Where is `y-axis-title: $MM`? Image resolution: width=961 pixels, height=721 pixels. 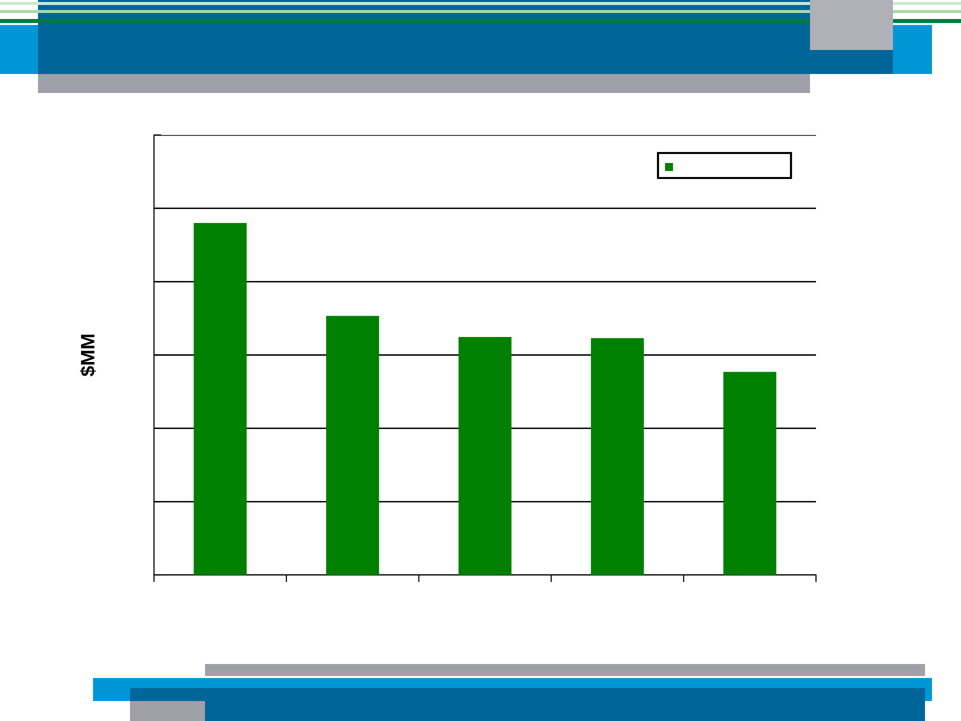 y-axis-title: $MM is located at coordinates (88, 355).